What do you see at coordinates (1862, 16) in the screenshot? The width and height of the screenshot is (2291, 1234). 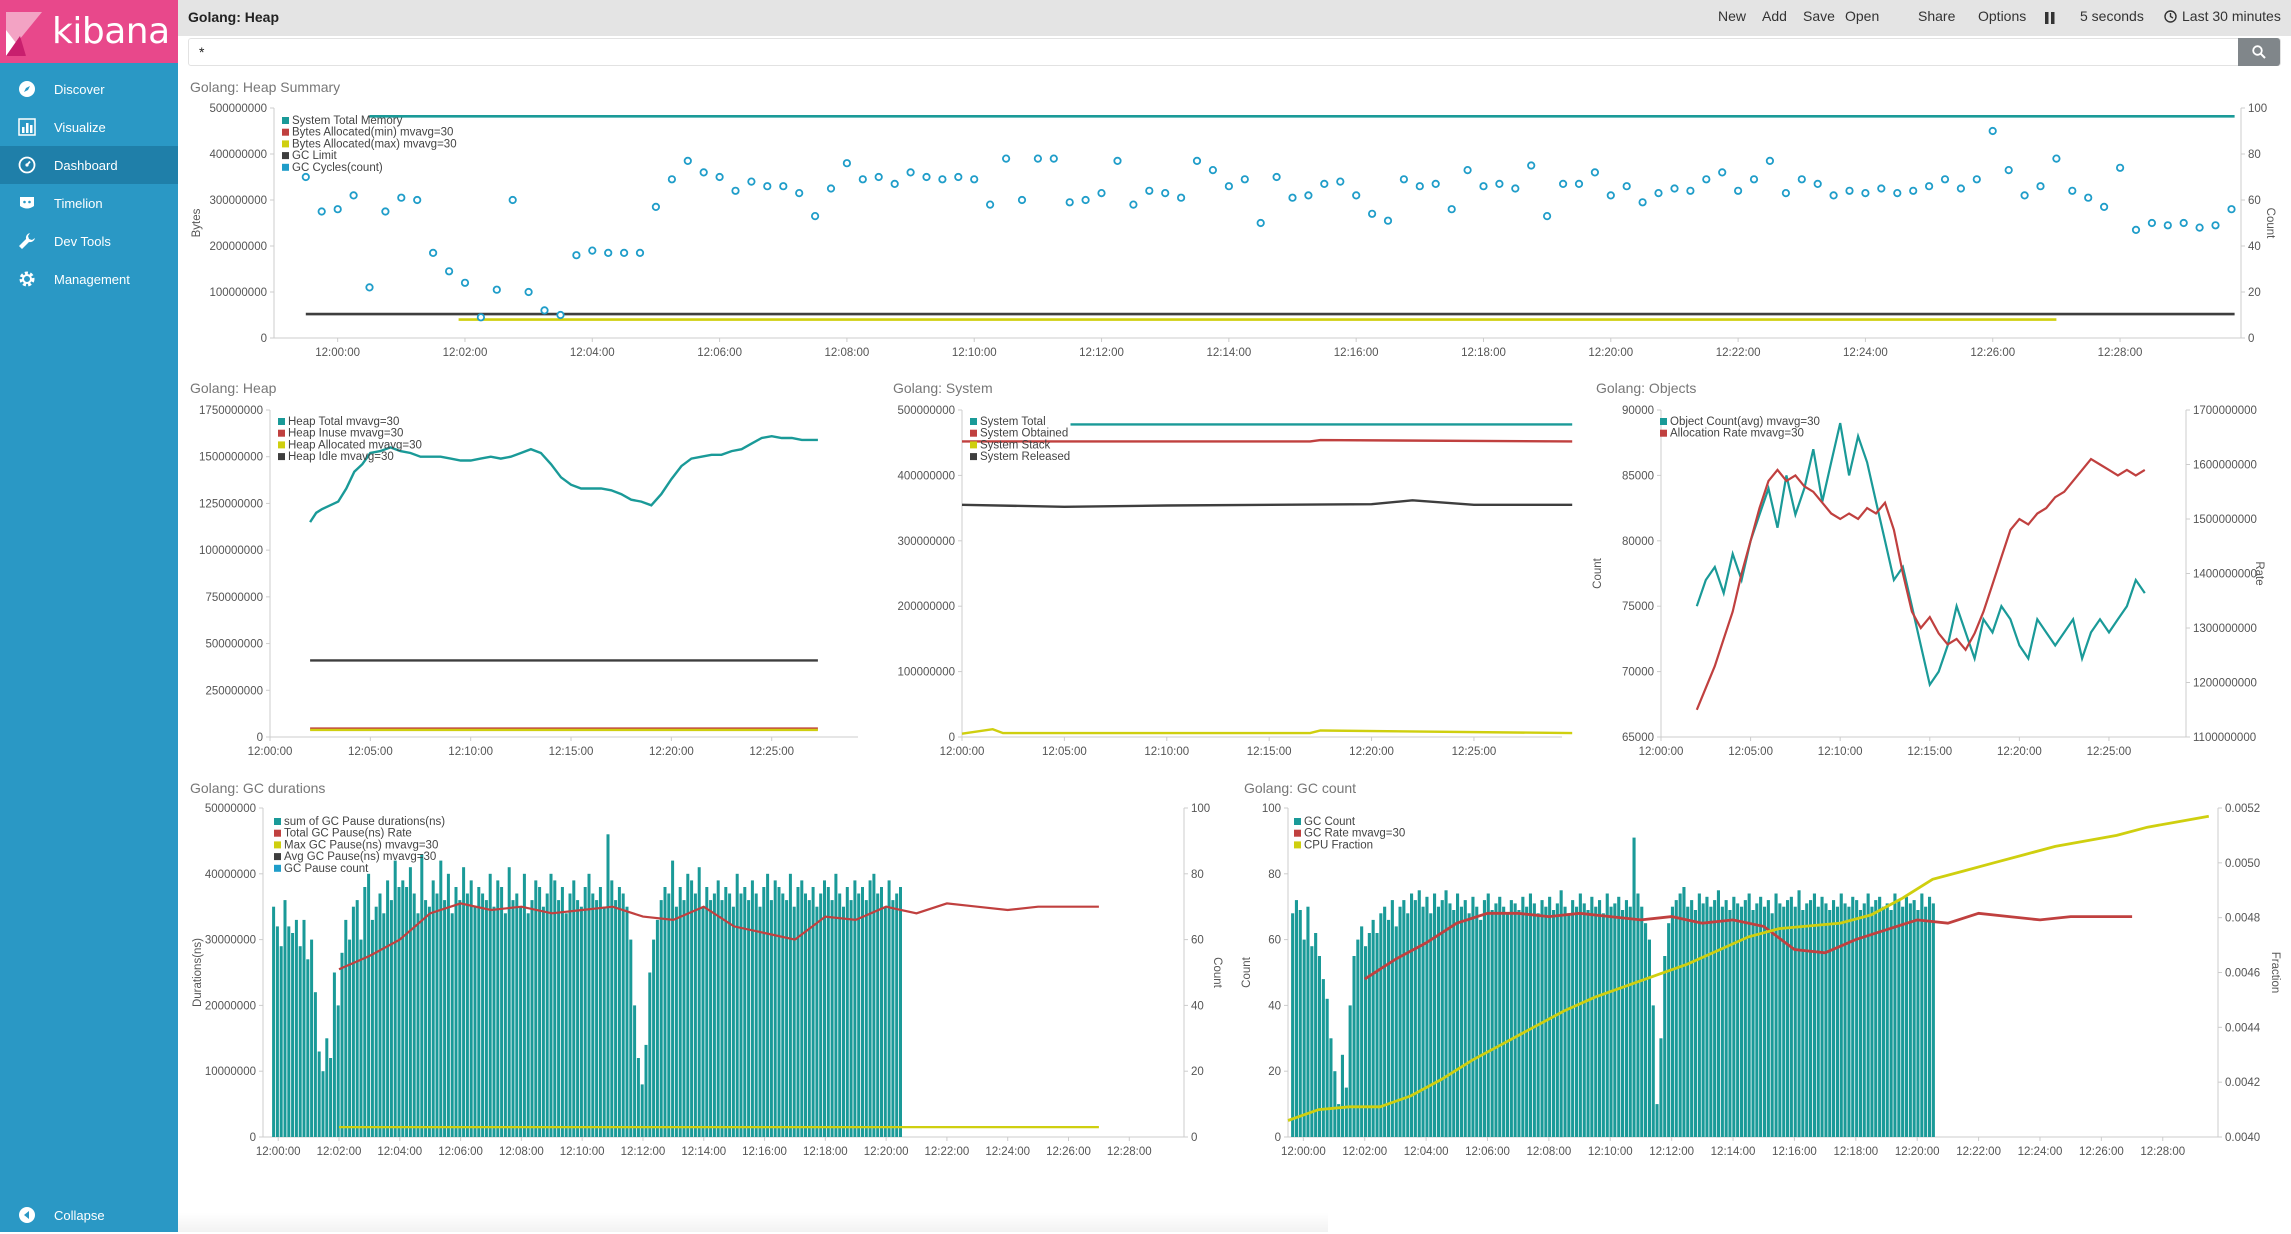 I see `menu-open: Open` at bounding box center [1862, 16].